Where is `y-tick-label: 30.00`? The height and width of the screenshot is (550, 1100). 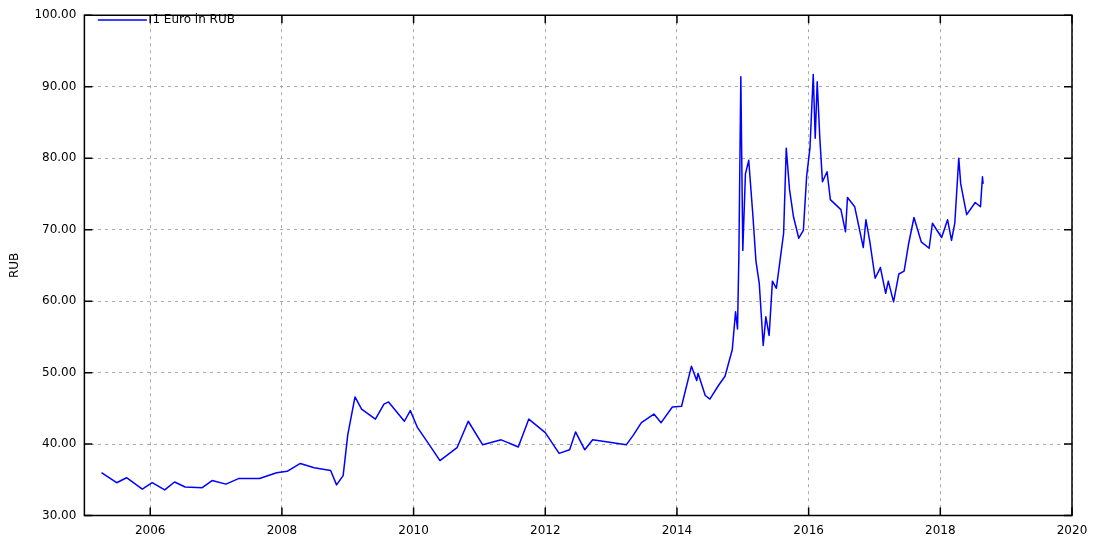
y-tick-label: 30.00 is located at coordinates (59, 514).